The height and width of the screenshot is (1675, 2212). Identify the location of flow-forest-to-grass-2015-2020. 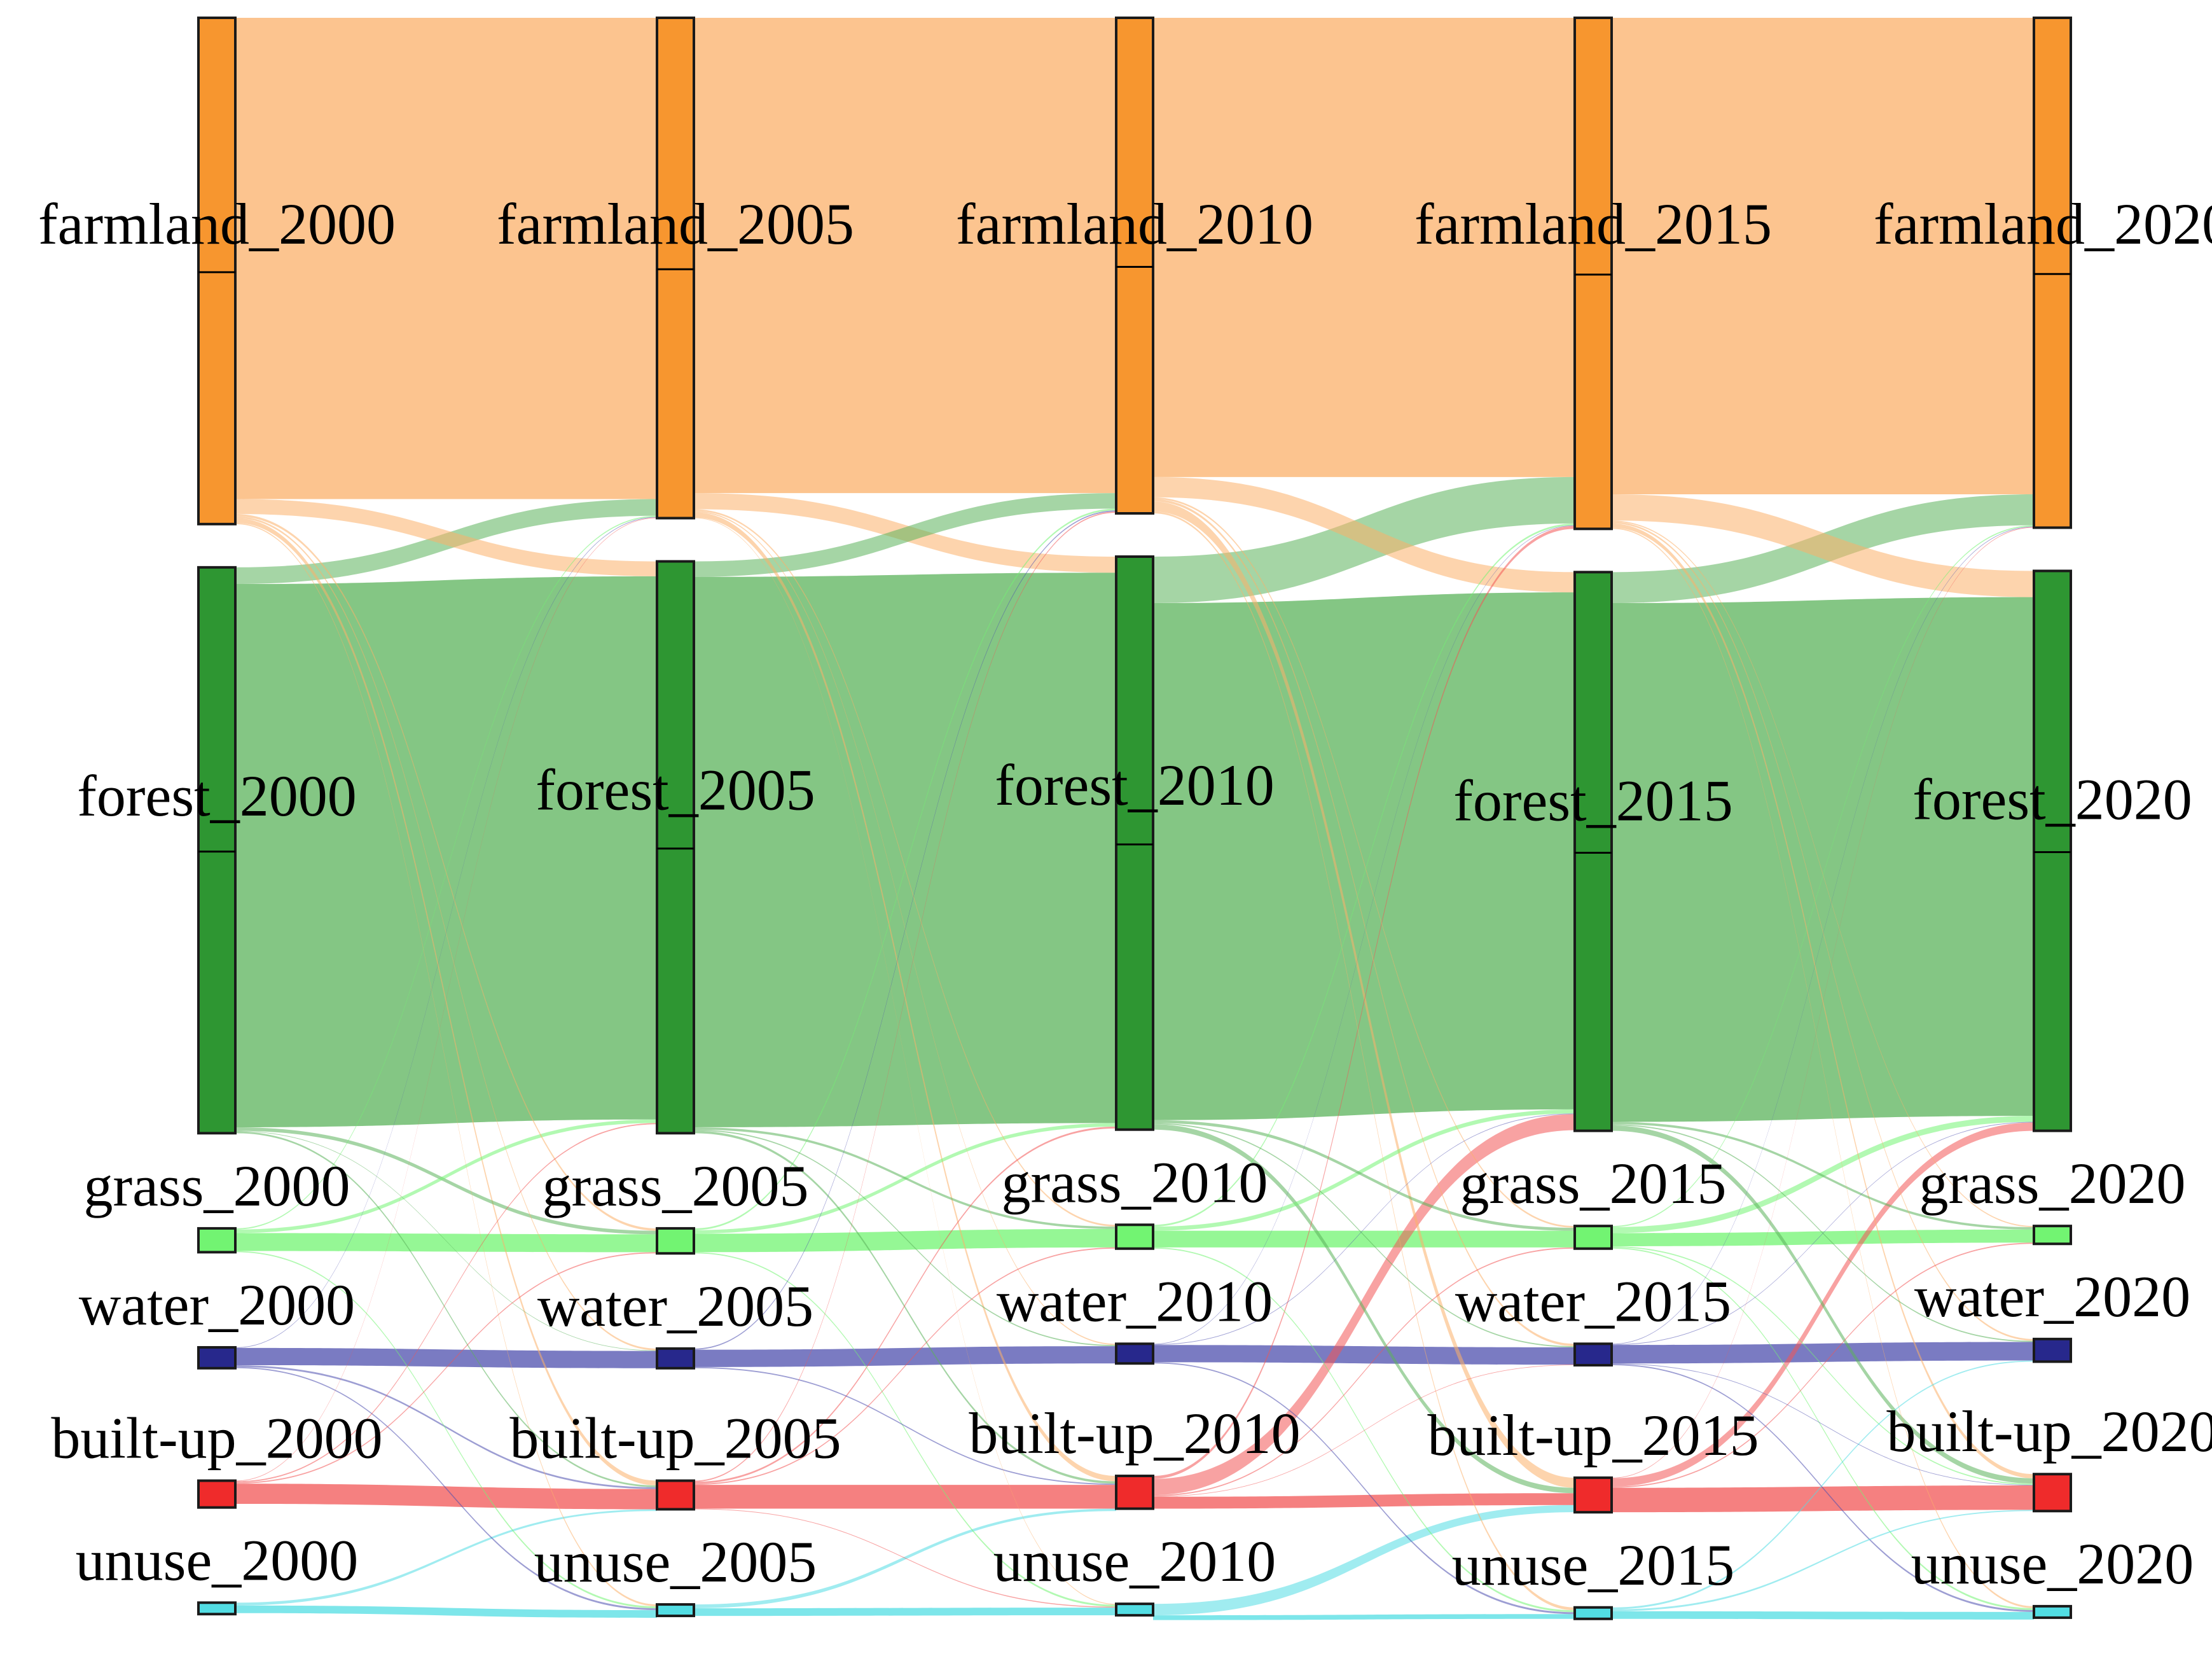
(1823, 1176).